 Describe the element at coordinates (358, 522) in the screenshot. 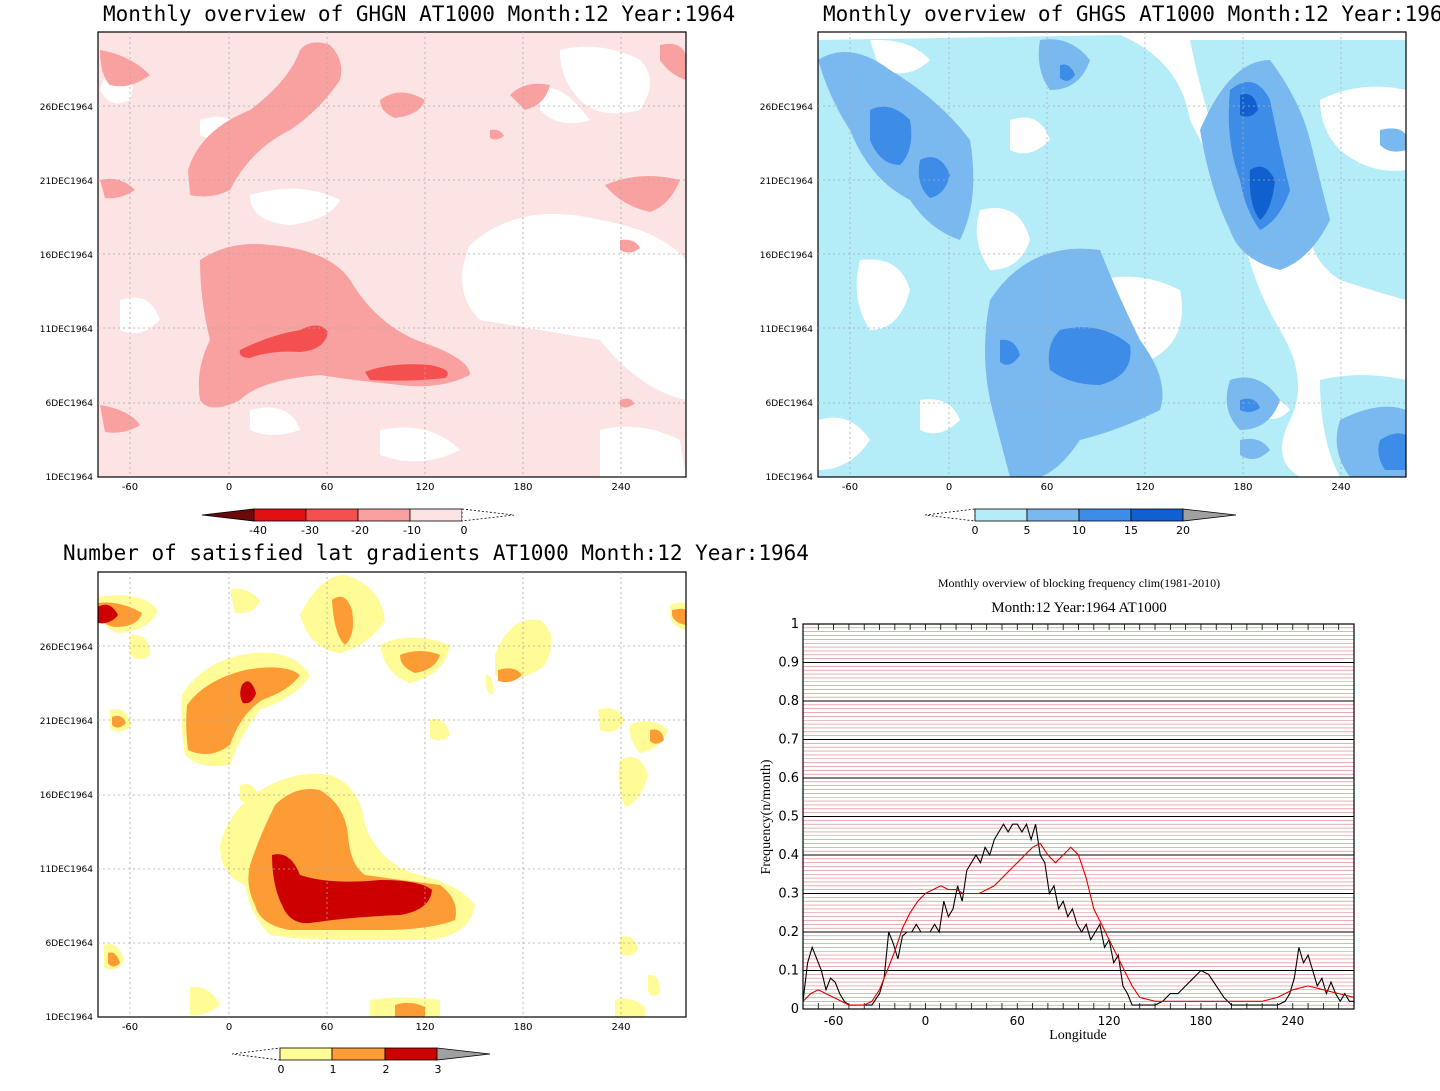

I see `ghgn-colorbar: -40 -30 -20 -10 0` at that location.